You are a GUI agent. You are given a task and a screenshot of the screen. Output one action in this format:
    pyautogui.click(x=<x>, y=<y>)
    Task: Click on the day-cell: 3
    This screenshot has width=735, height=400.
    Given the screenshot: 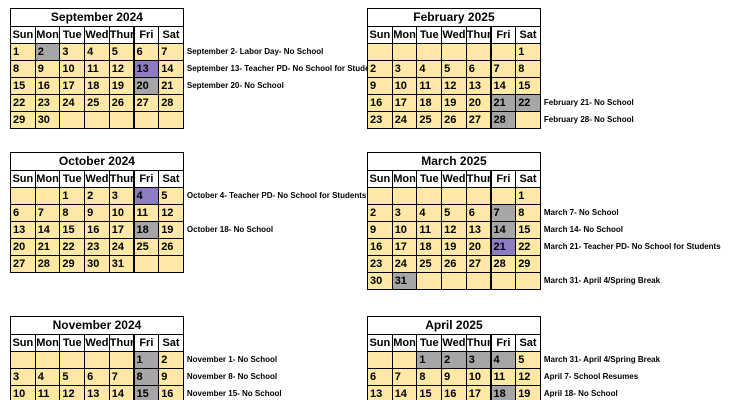 What is the action you would take?
    pyautogui.click(x=72, y=52)
    